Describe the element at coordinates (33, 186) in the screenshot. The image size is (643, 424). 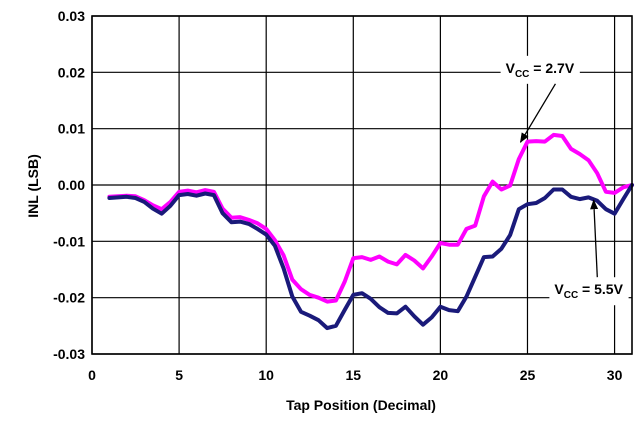
I see `y-axis-label: INL (LSB)` at that location.